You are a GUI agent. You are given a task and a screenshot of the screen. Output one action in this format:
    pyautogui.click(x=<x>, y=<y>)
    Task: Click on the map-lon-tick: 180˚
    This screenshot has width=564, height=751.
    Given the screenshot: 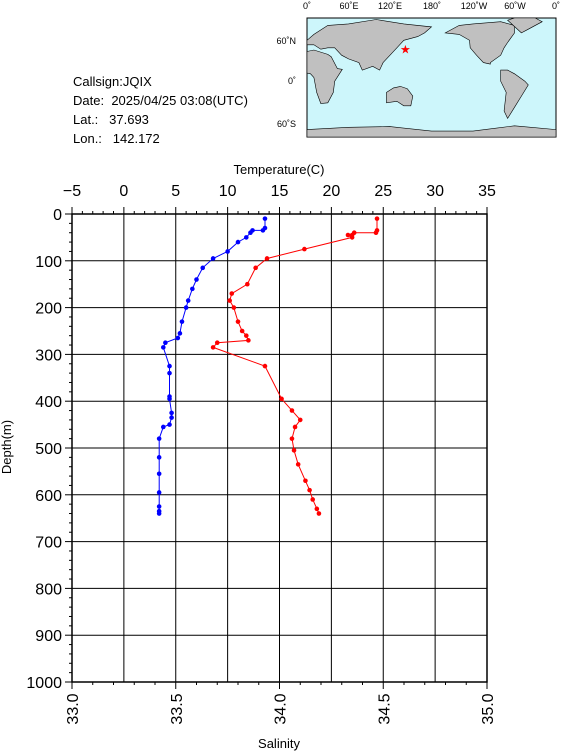 What is the action you would take?
    pyautogui.click(x=432, y=6)
    